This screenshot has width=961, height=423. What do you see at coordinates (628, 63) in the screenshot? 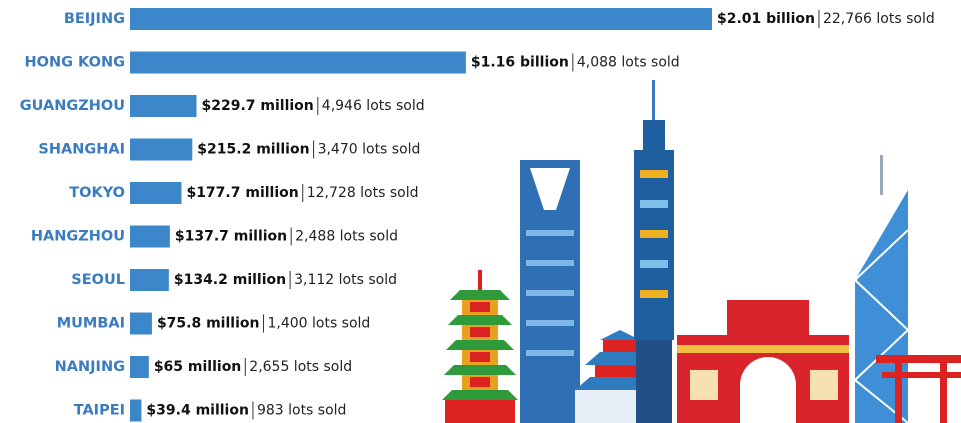
I see `lots-label: 4,088 lots sold` at bounding box center [628, 63].